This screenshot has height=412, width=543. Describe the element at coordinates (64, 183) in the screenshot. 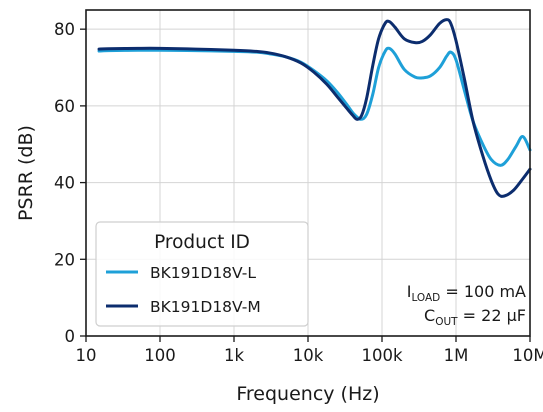

I see `y-tick-label: 40` at that location.